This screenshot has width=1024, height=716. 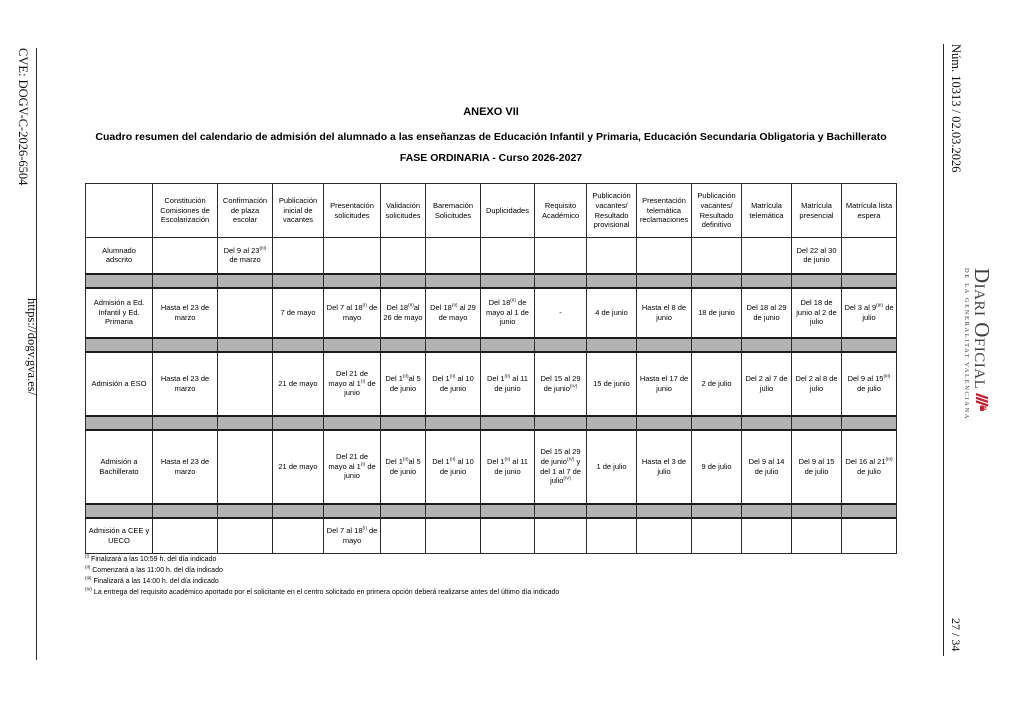 I want to click on table-cell: 7 de mayo, so click(x=298, y=312).